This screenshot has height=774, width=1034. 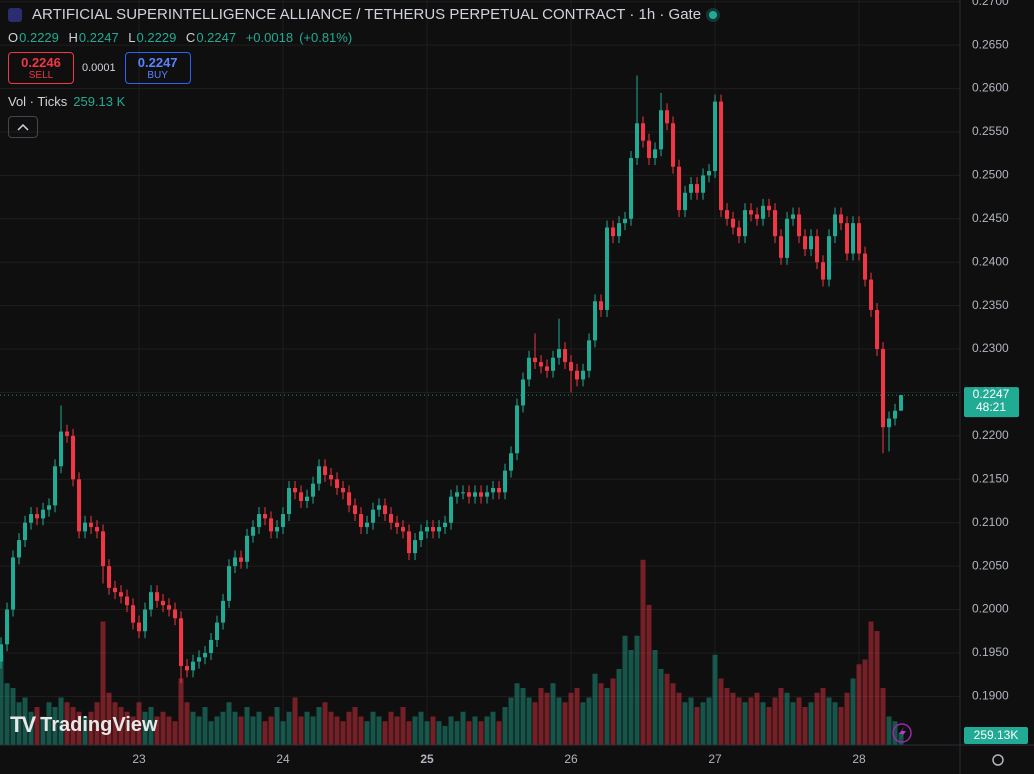 What do you see at coordinates (157, 68) in the screenshot?
I see `buy-button: 0.2247 BUY` at bounding box center [157, 68].